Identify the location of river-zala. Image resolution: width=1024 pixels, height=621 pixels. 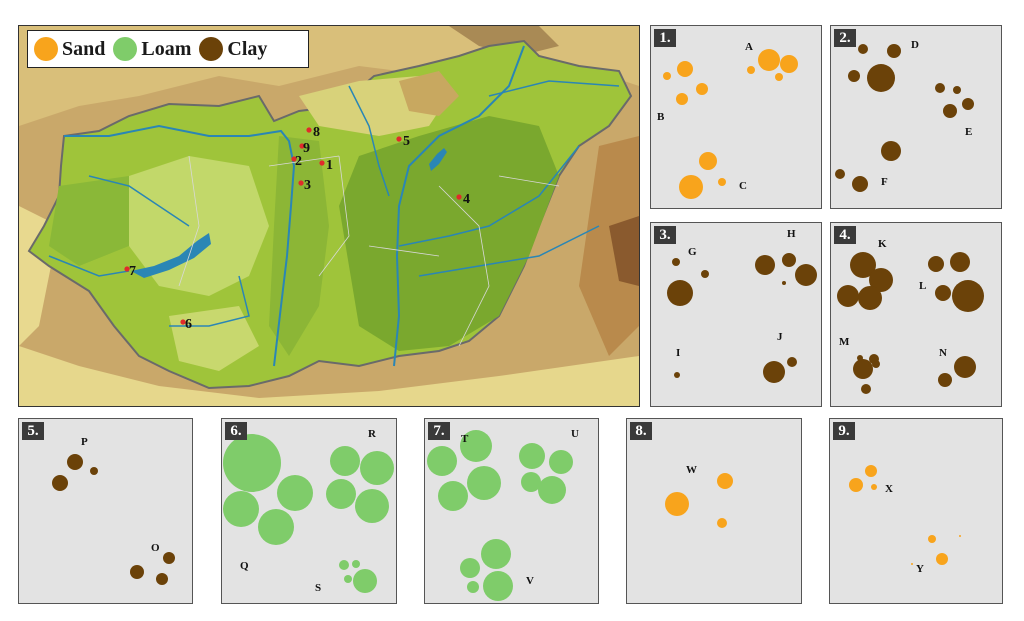
(89, 266).